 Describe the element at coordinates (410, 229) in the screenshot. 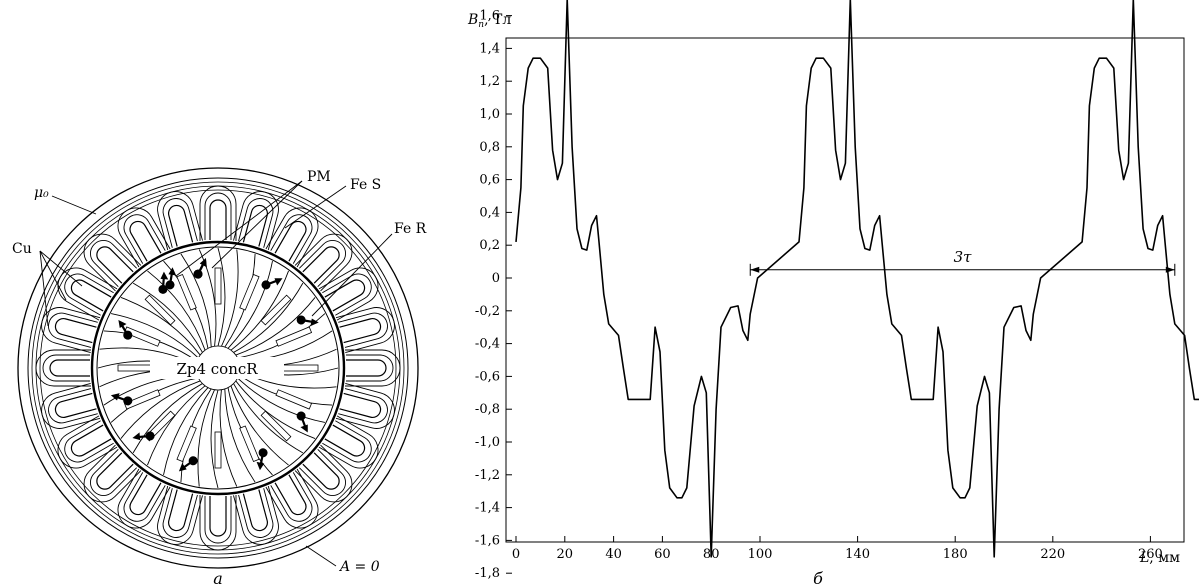

I see `fe-r-label: Fe R` at that location.